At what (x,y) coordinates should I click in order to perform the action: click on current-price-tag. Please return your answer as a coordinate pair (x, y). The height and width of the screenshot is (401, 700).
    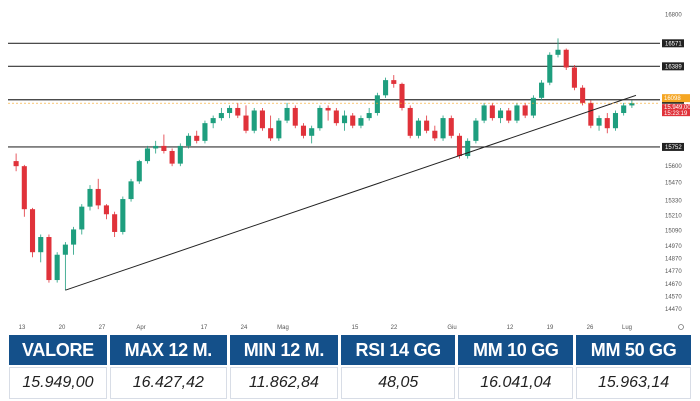
    Looking at the image, I should click on (676, 98).